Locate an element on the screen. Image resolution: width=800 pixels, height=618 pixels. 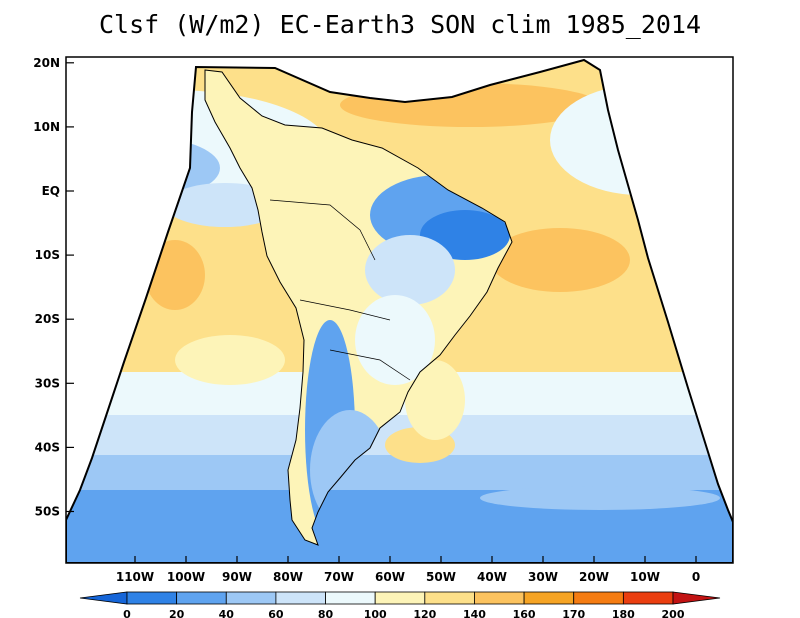
colorbar-low-arrow is located at coordinates (103, 598).